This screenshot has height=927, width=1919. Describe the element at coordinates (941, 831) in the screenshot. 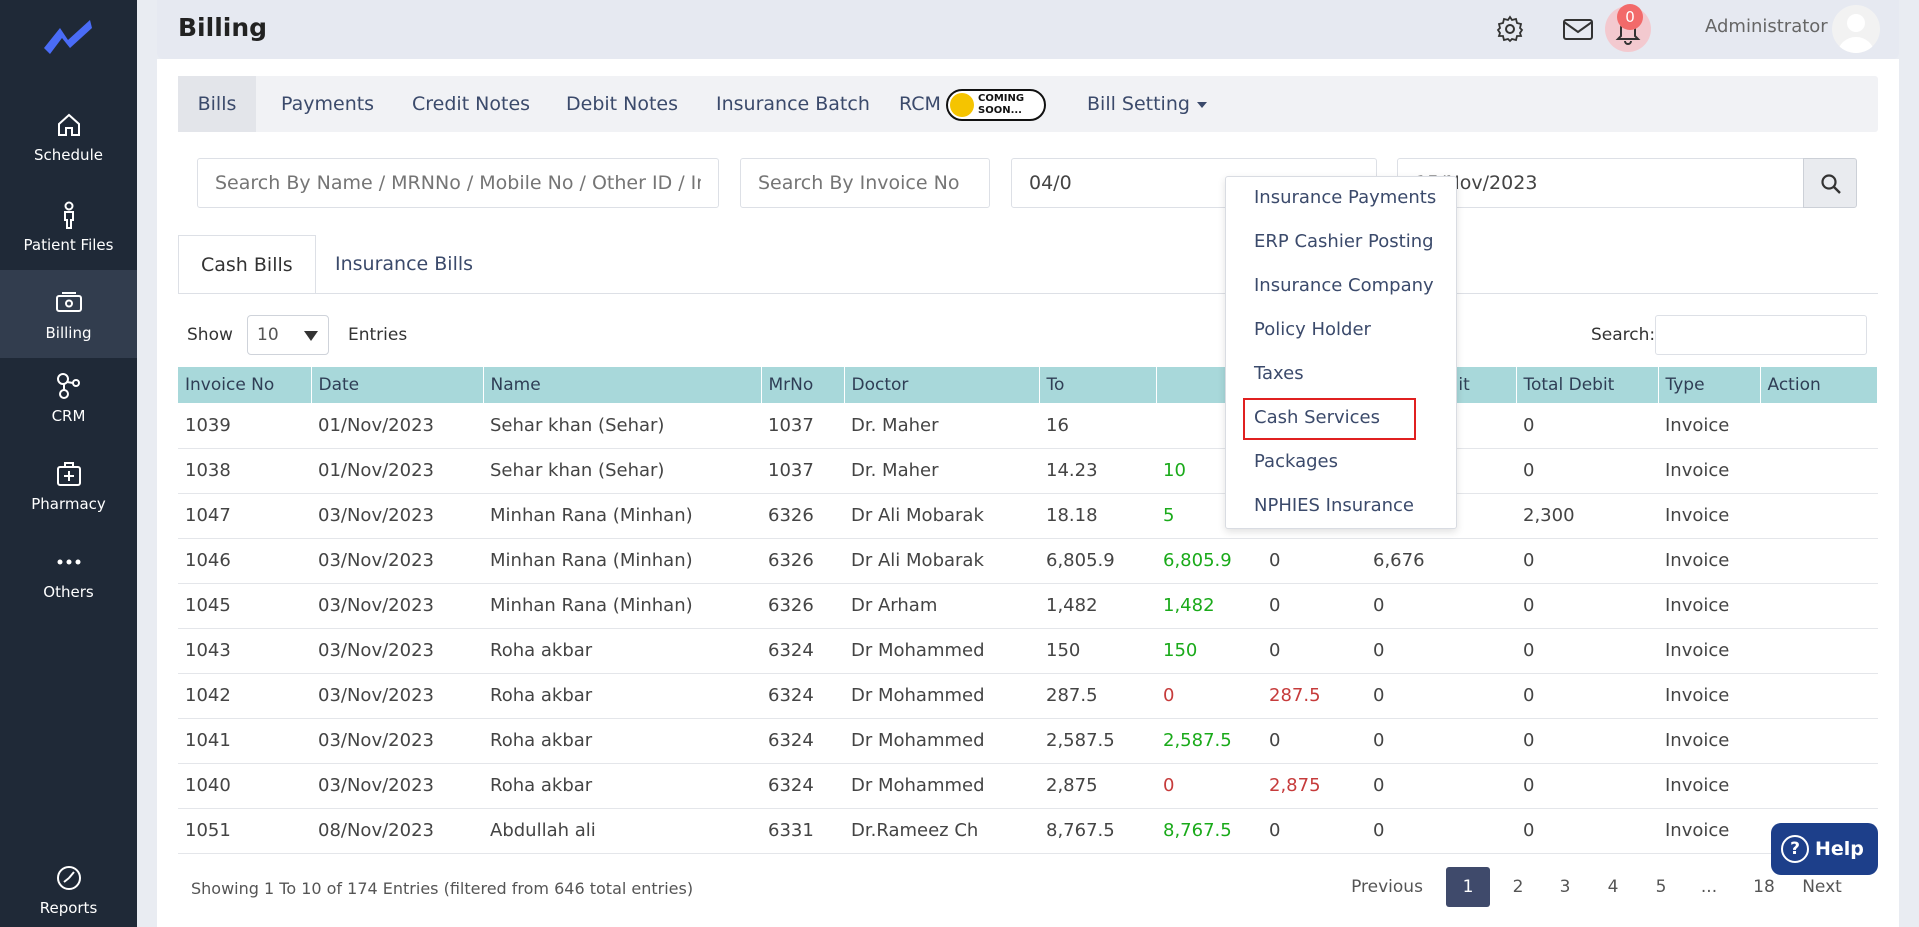

I see `cell-doctor: Dr.Rameez Ch` at that location.